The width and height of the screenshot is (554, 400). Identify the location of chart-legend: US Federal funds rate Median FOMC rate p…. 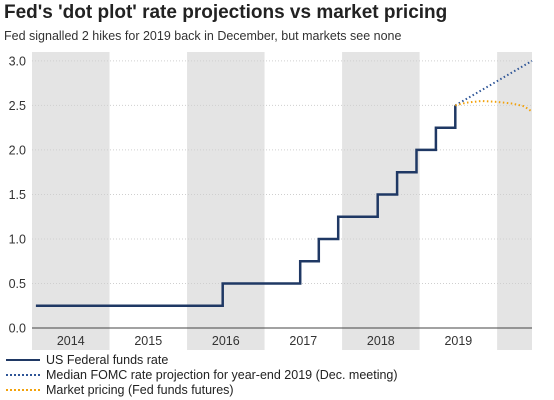
(202, 374).